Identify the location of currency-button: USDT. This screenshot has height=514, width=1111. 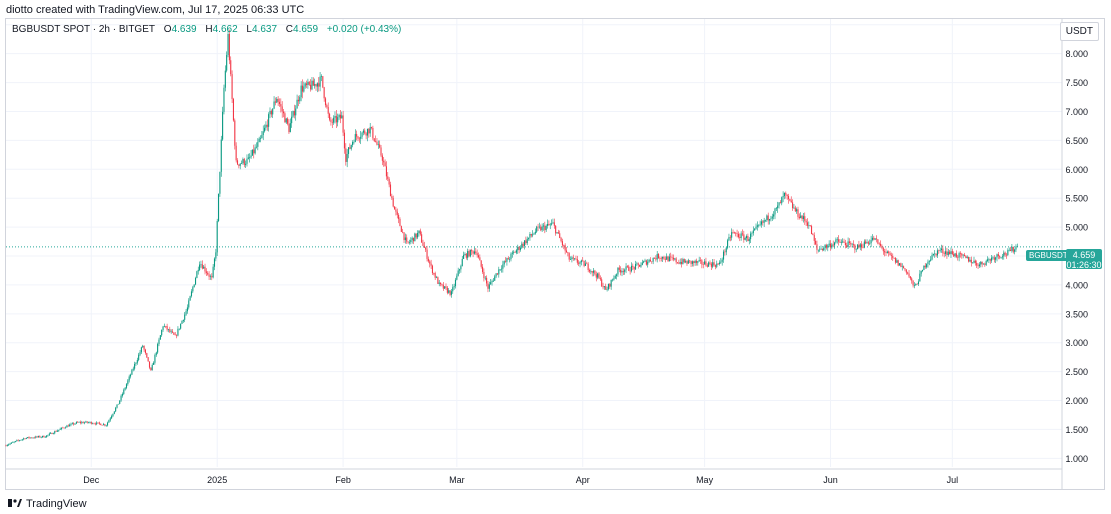
(1079, 31).